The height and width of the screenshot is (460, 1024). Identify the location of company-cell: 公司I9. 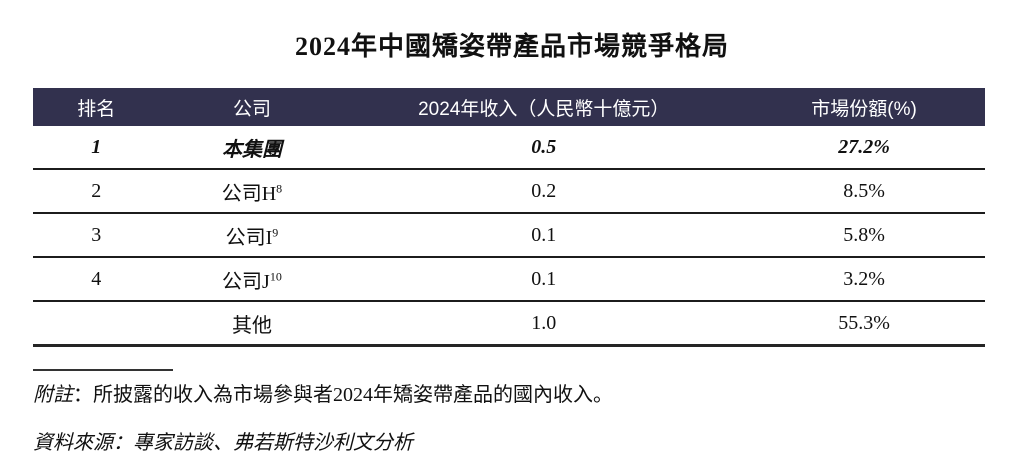
(252, 235).